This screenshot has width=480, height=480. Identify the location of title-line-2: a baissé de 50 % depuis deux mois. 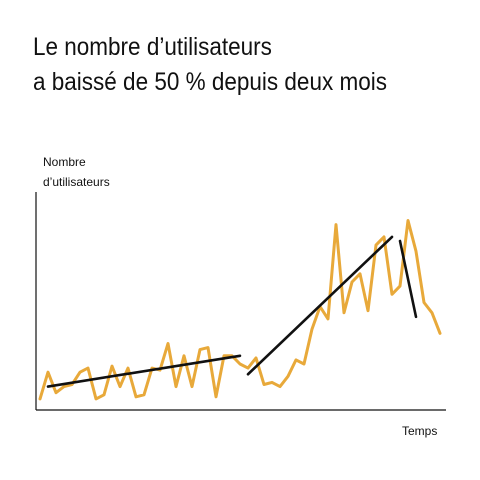
(210, 82).